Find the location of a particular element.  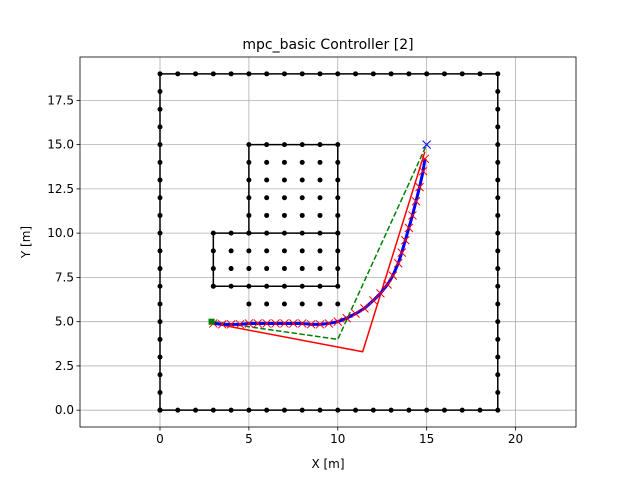

x-tick-label: 5 is located at coordinates (249, 439).